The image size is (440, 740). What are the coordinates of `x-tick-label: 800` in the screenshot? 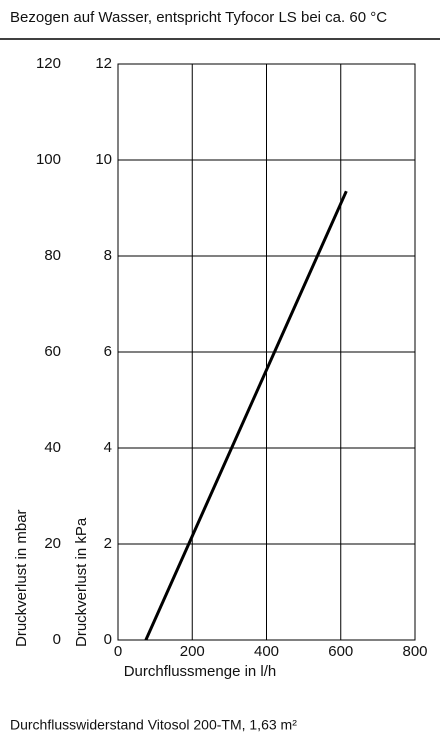 It's located at (414, 651).